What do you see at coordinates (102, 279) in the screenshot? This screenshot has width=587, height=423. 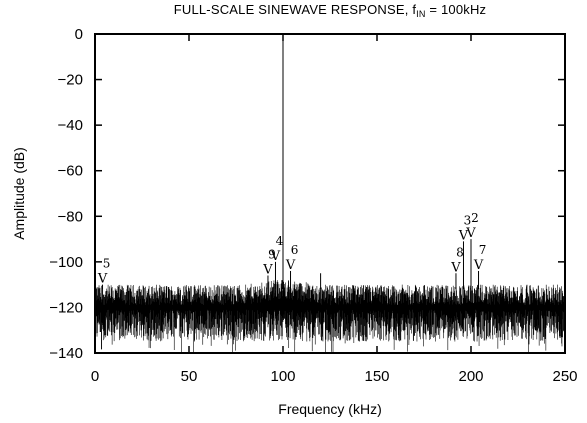 I see `harmonic-marker-5: V` at bounding box center [102, 279].